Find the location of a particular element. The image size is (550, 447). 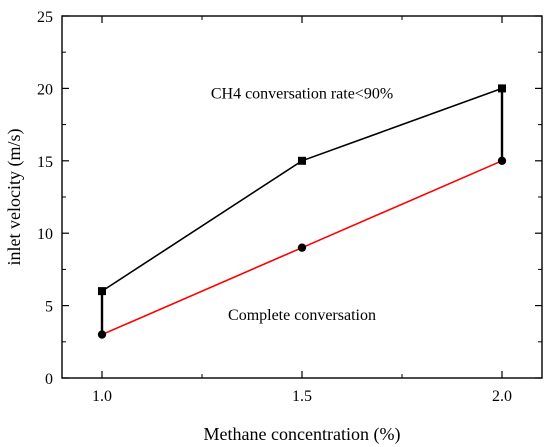

y-tick-label: 25 is located at coordinates (45, 17).